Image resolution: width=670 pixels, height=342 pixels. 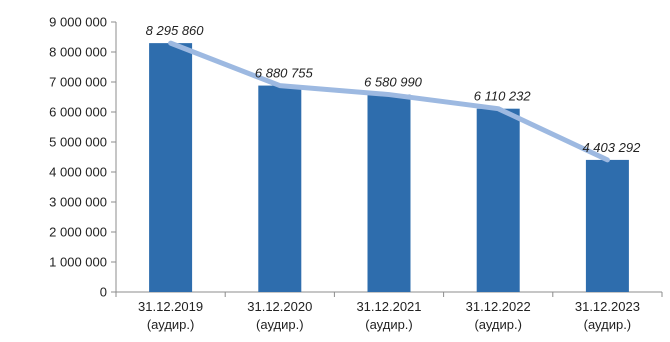 I want to click on y-tick-label: 7 000 000, so click(x=78, y=82).